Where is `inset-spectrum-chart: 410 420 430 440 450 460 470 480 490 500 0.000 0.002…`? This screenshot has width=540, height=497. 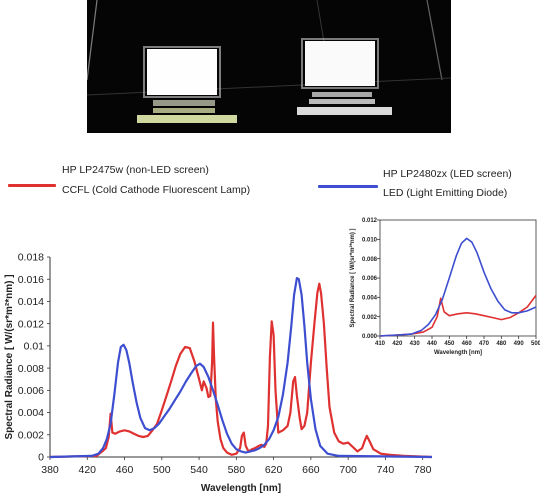 inset-spectrum-chart: 410 420 430 440 450 460 470 480 490 500 0.000 0.002… is located at coordinates (444, 287).